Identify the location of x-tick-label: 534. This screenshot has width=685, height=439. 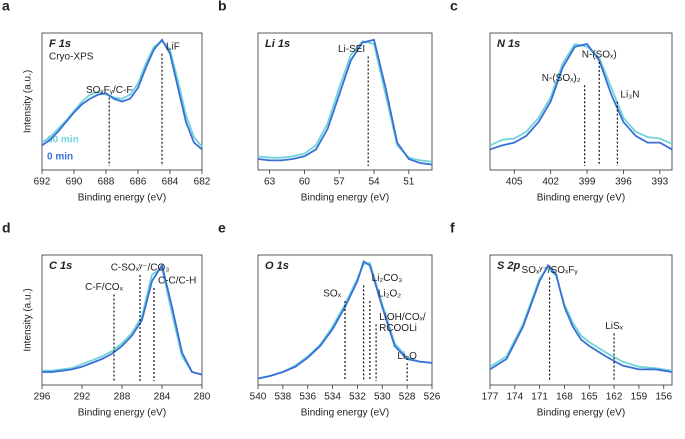
(332, 397).